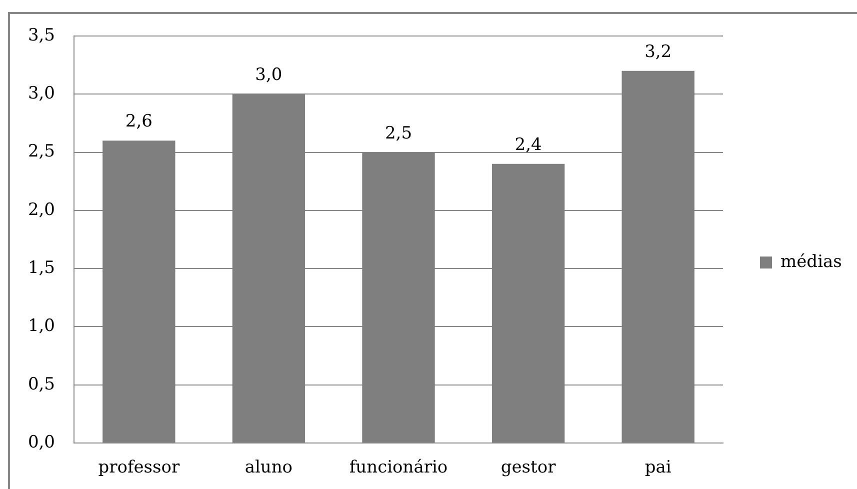 Image resolution: width=857 pixels, height=489 pixels. Describe the element at coordinates (268, 468) in the screenshot. I see `x-tick-label: aluno` at that location.